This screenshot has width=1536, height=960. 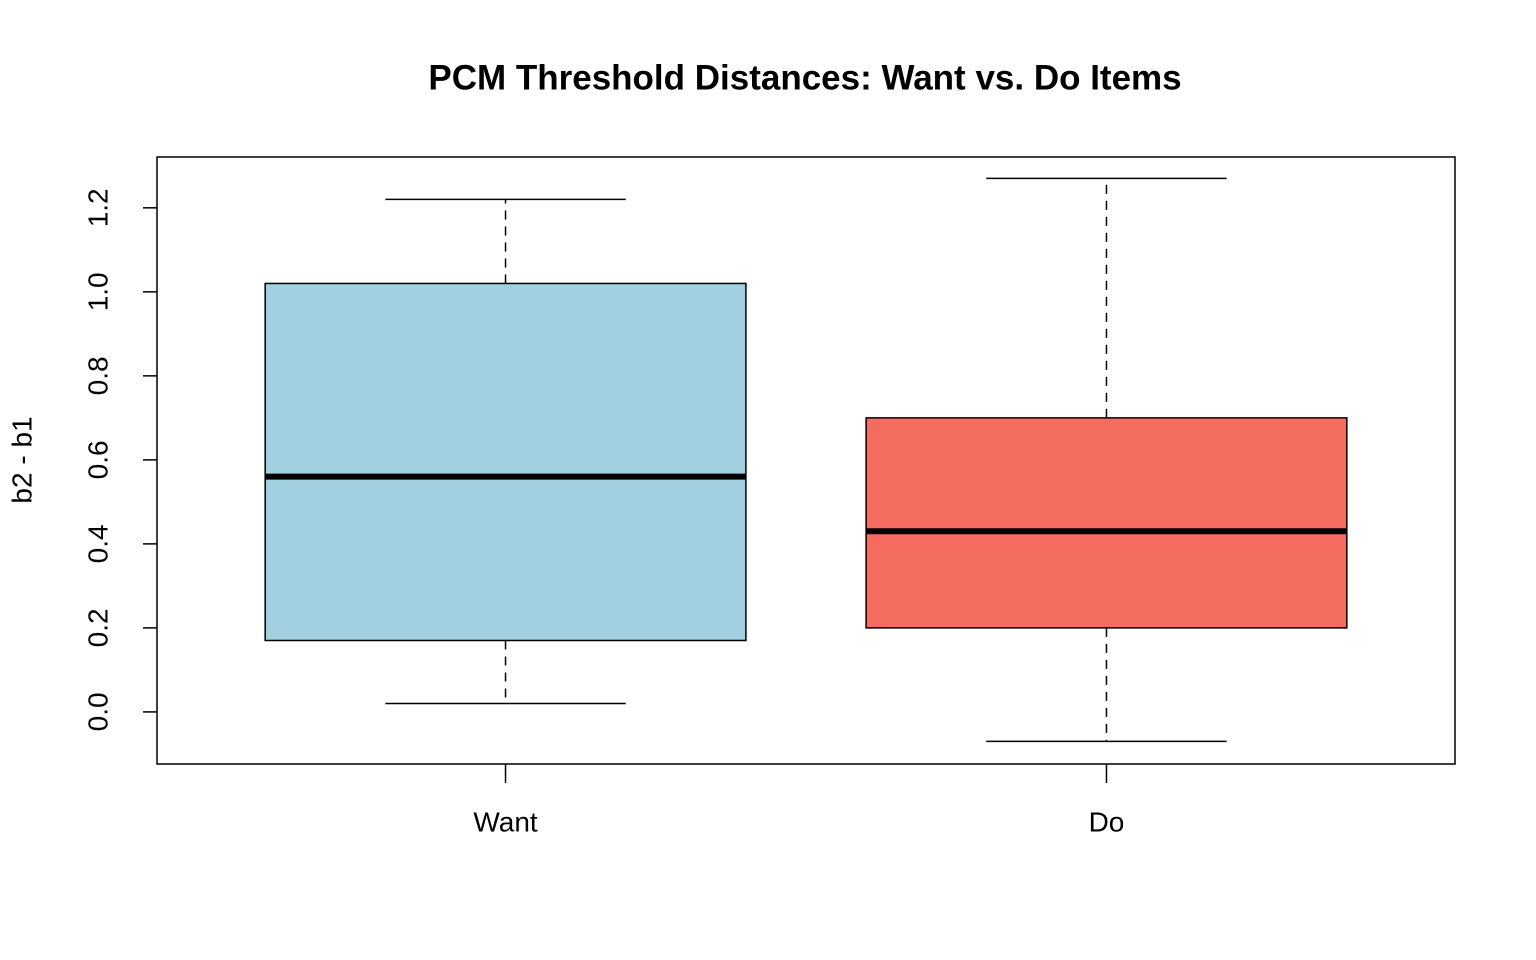 What do you see at coordinates (97, 291) in the screenshot?
I see `y-tick-label: 1.0` at bounding box center [97, 291].